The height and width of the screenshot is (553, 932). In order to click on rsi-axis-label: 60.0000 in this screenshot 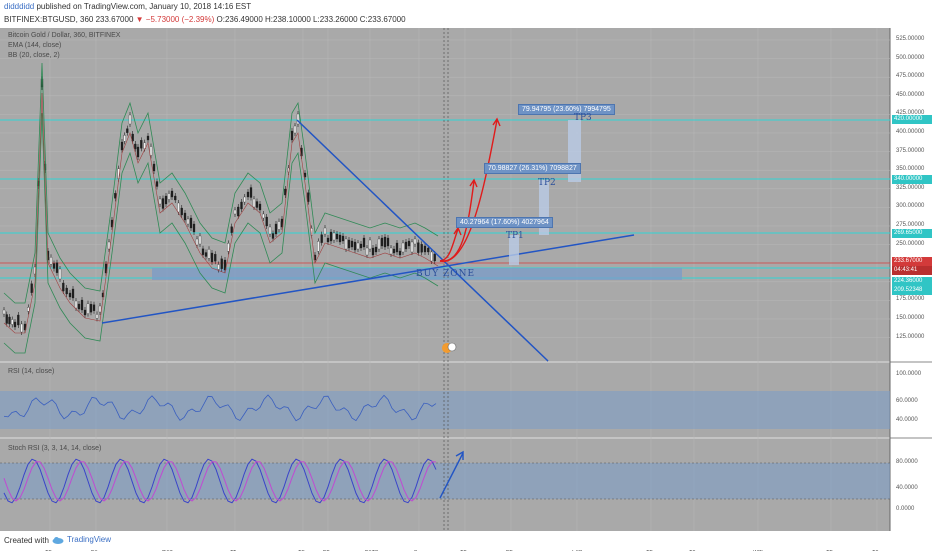, I will do `click(907, 401)`.